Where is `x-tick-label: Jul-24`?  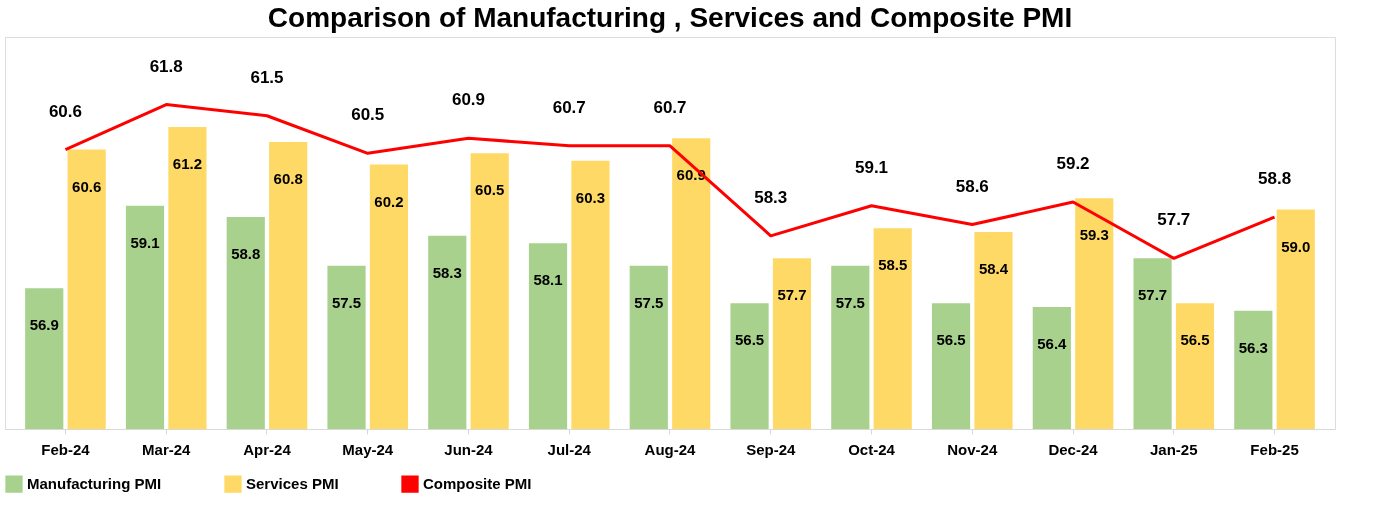 x-tick-label: Jul-24 is located at coordinates (569, 449).